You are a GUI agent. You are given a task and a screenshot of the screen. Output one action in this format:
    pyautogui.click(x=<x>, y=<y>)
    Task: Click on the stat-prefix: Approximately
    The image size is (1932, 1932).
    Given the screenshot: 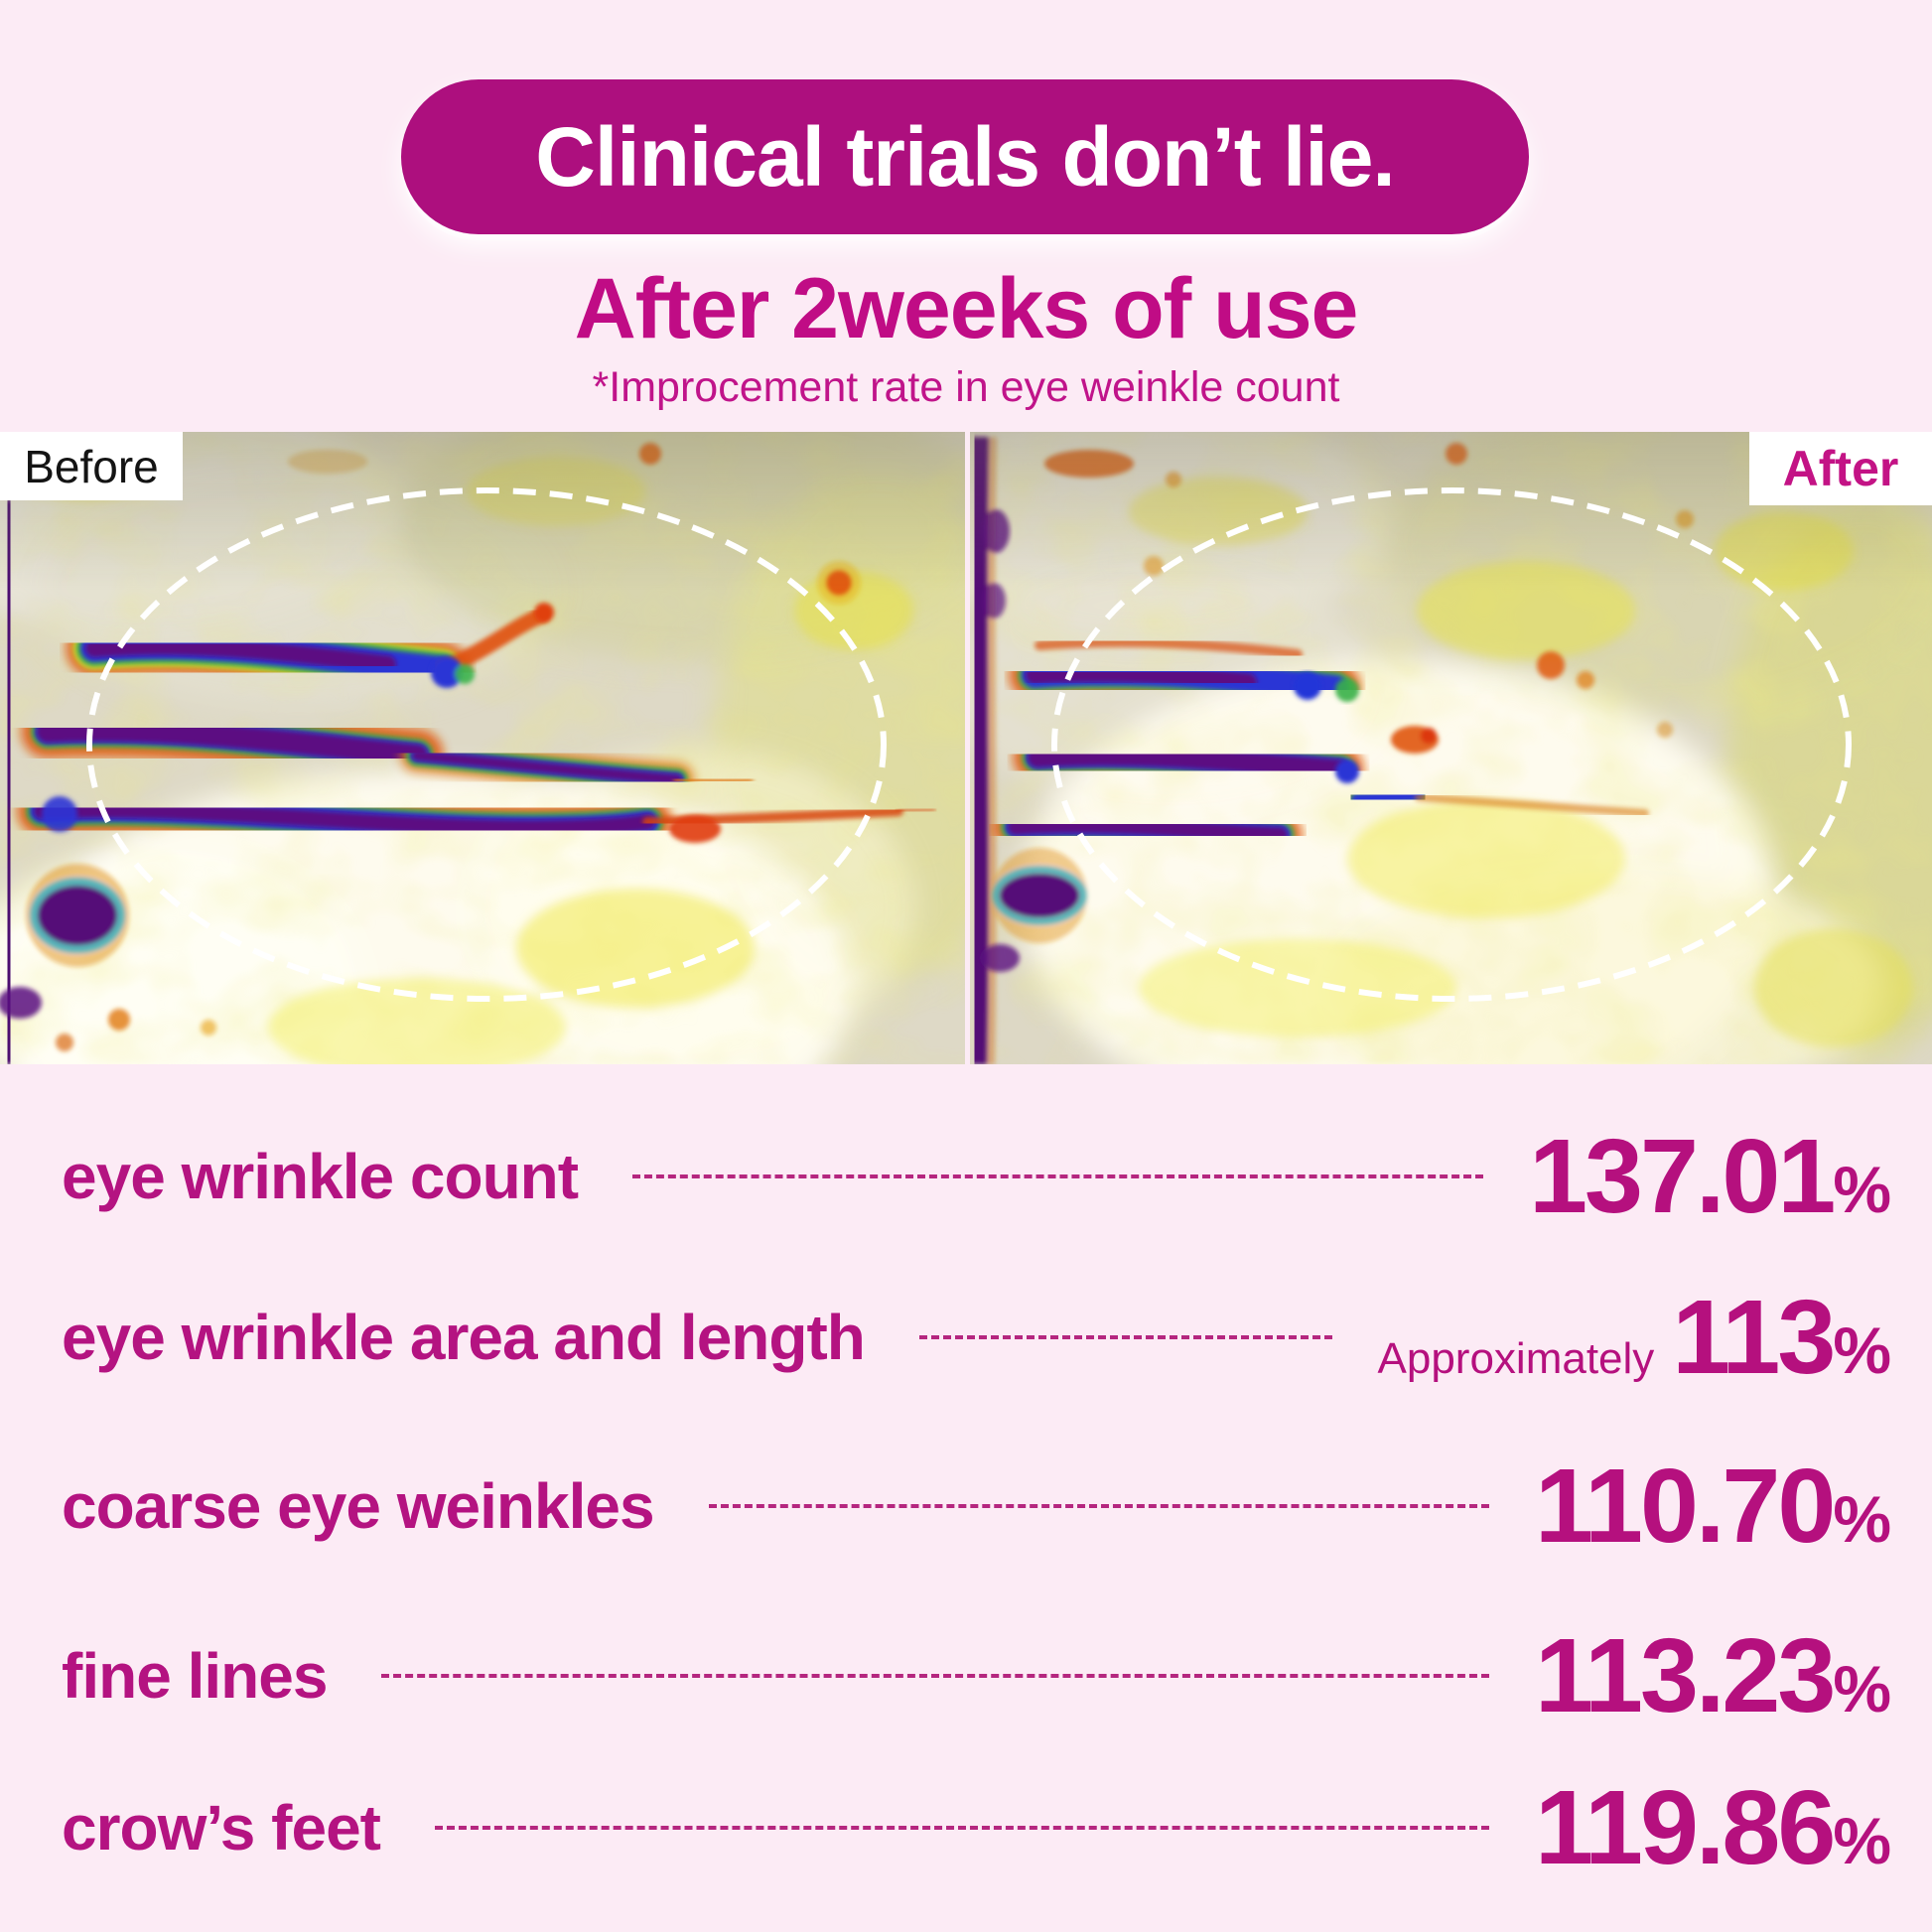 What is the action you would take?
    pyautogui.click(x=1516, y=1358)
    